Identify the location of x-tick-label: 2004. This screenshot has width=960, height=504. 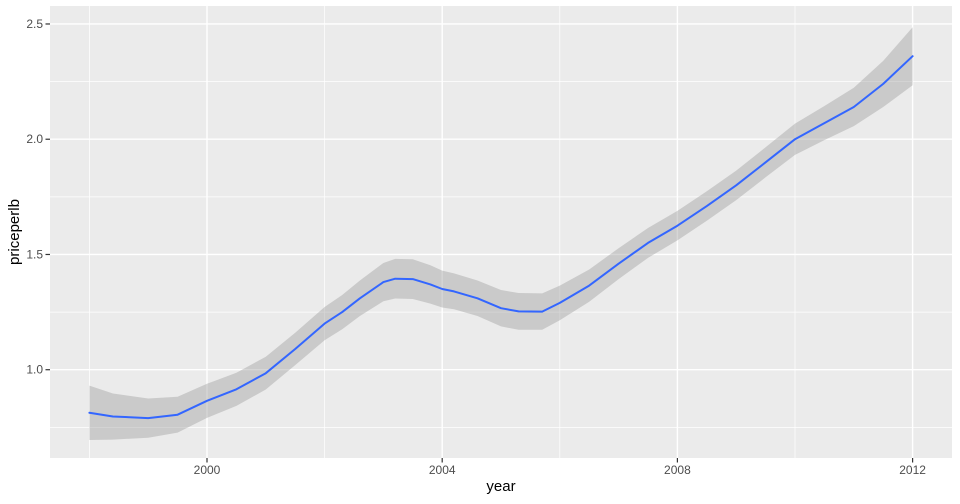
(442, 470).